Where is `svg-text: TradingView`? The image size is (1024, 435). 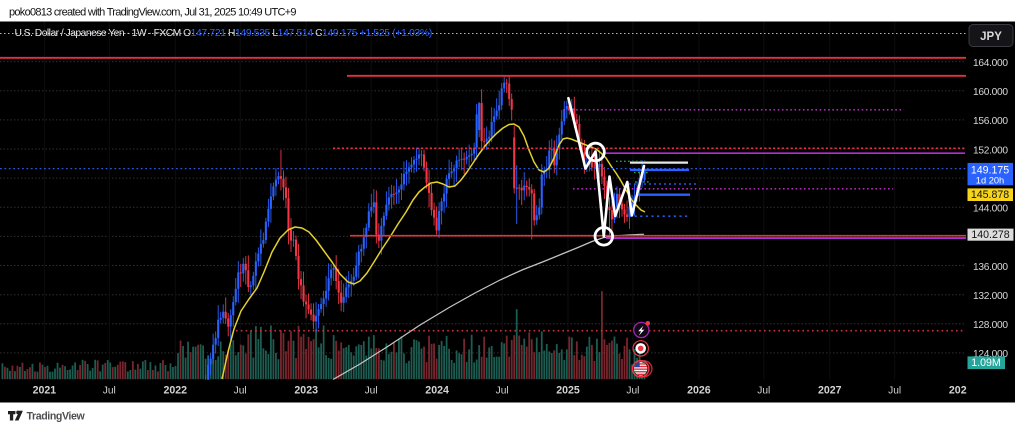 svg-text: TradingView is located at coordinates (56, 417).